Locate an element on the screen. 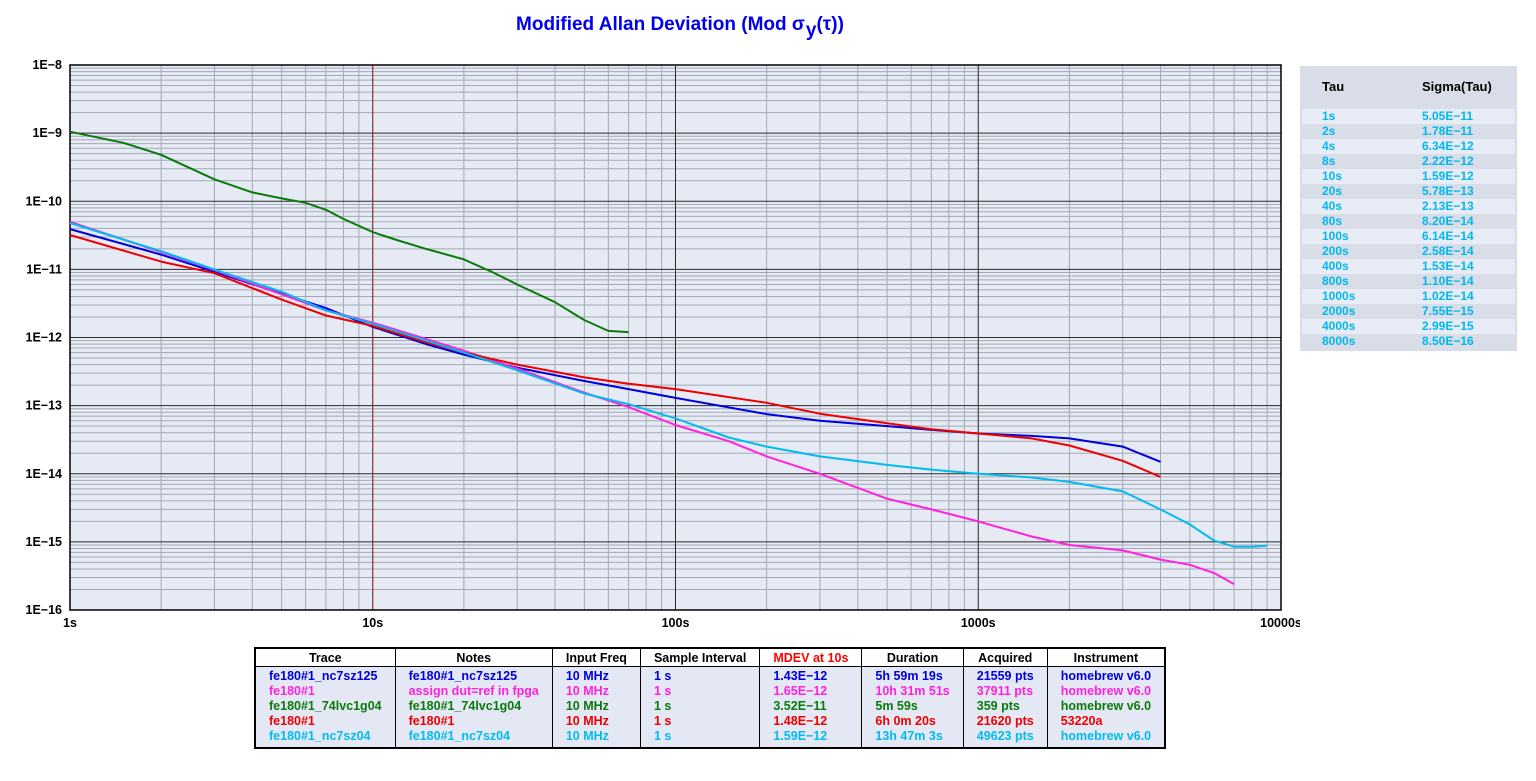 This screenshot has width=1536, height=781. tau-value: 4000s is located at coordinates (1339, 326).